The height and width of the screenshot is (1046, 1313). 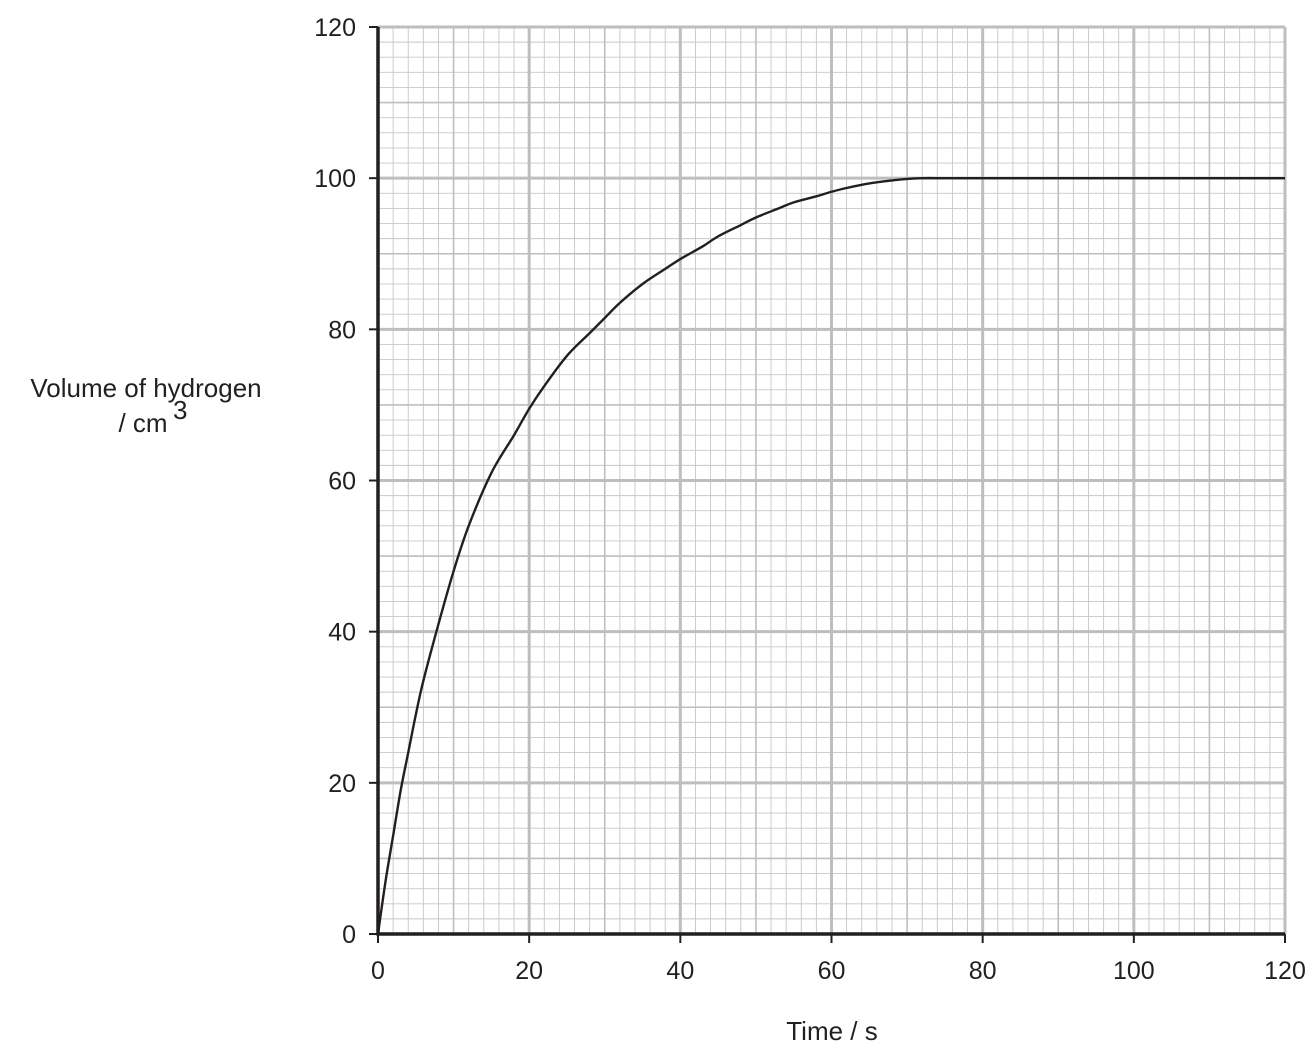 What do you see at coordinates (142, 423) in the screenshot?
I see `y-axis-title-line2: / cm` at bounding box center [142, 423].